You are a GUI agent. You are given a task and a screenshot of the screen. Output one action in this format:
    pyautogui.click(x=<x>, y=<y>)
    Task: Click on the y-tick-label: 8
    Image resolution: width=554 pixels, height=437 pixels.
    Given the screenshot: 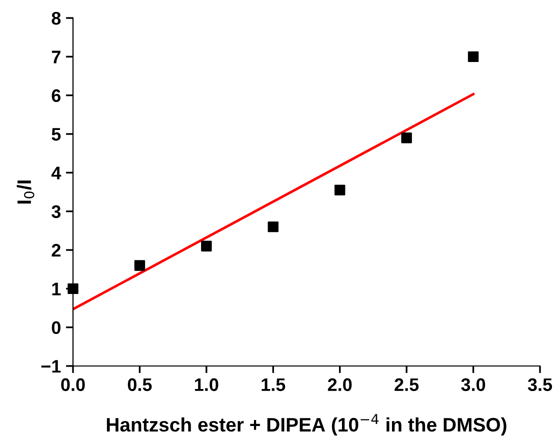 What is the action you would take?
    pyautogui.click(x=56, y=18)
    